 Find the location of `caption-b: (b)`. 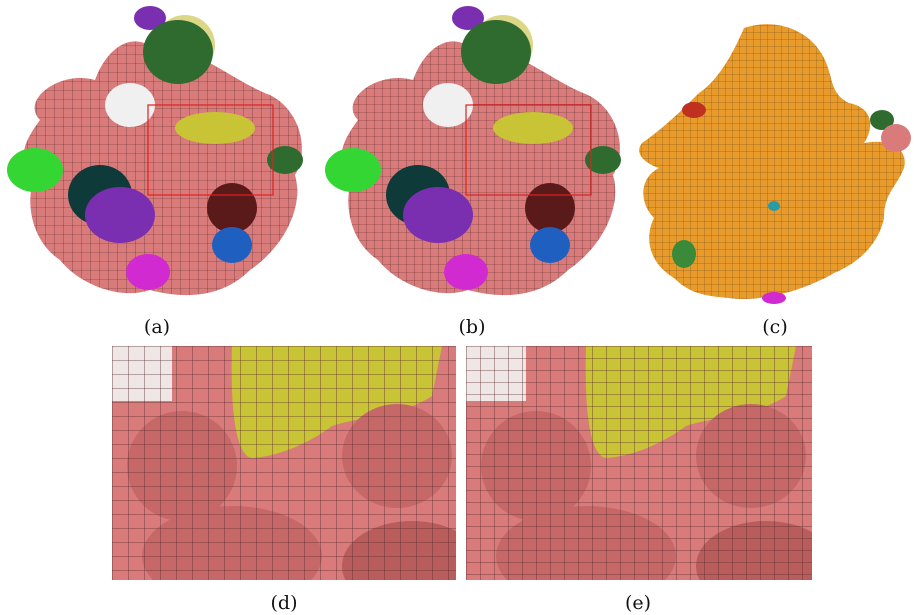

caption-b: (b) is located at coordinates (472, 327).